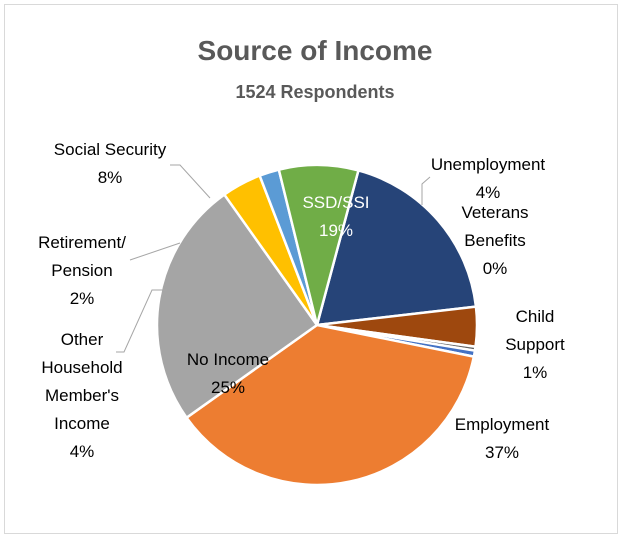  Describe the element at coordinates (488, 178) in the screenshot. I see `data-label-unemployment: Unemployment 4%` at that location.